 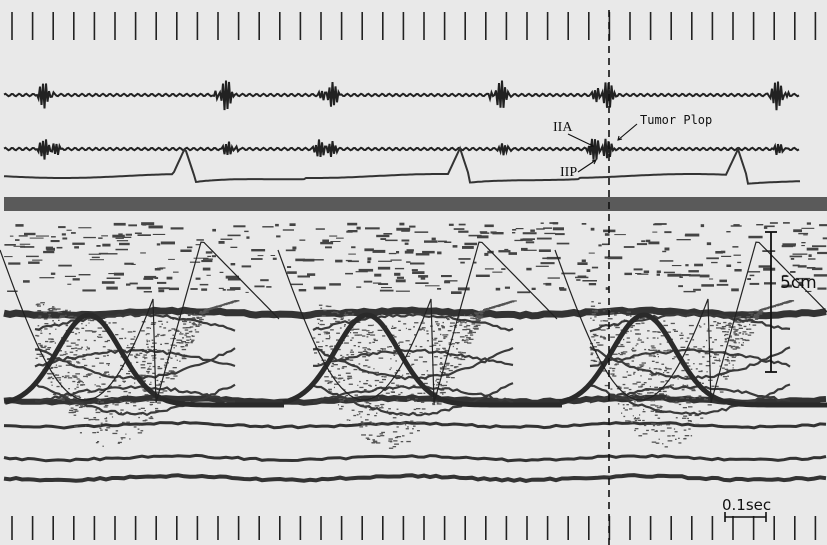 I want to click on echo-band, so click(x=415, y=399).